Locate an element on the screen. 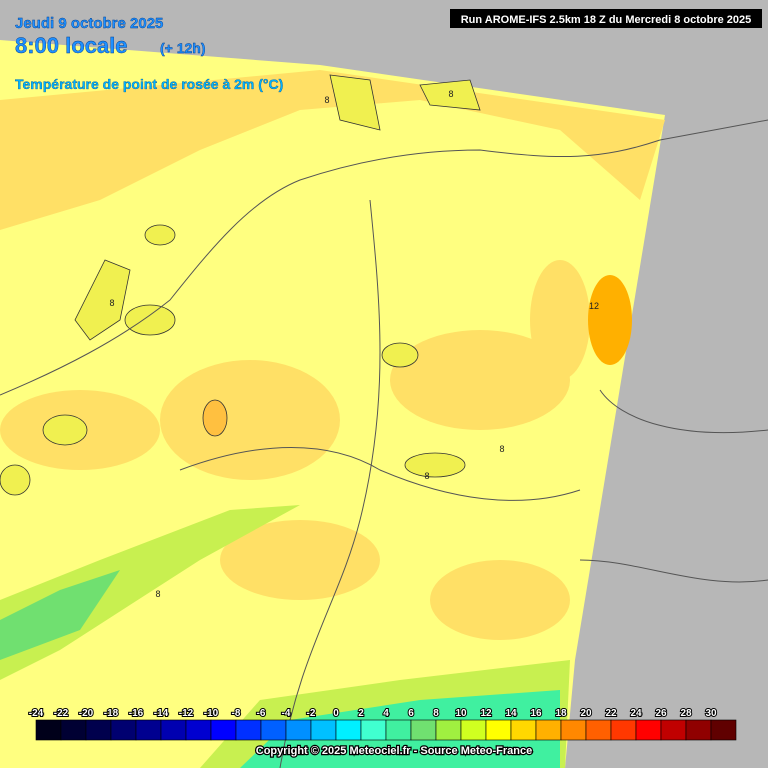  colorbar-label: 12 is located at coordinates (486, 713).